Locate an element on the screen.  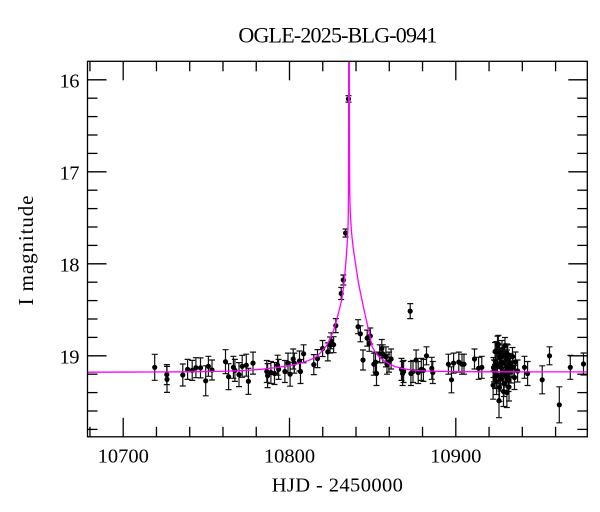
svg-text: HJD - 2450000 is located at coordinates (338, 485).